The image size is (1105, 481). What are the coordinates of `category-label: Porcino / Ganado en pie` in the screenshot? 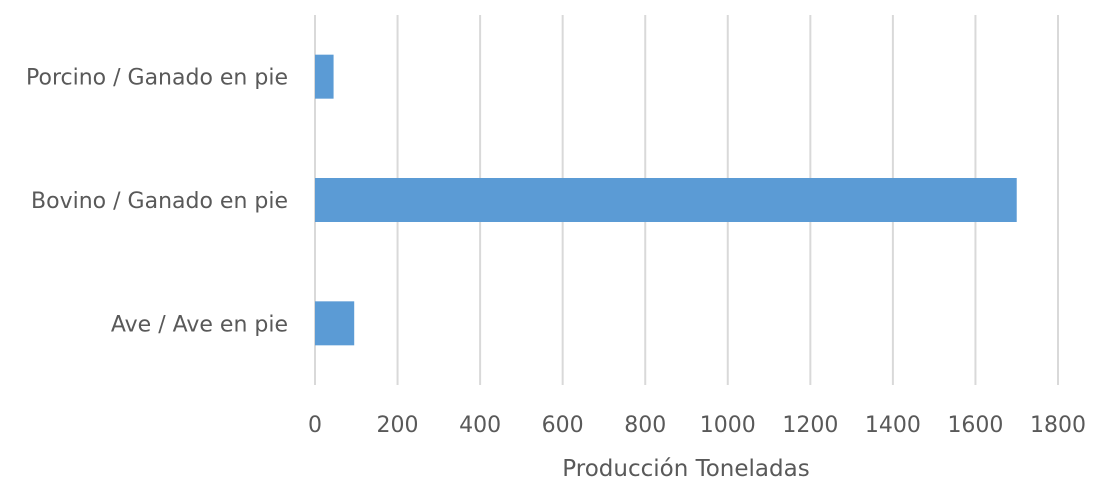 It's located at (157, 78).